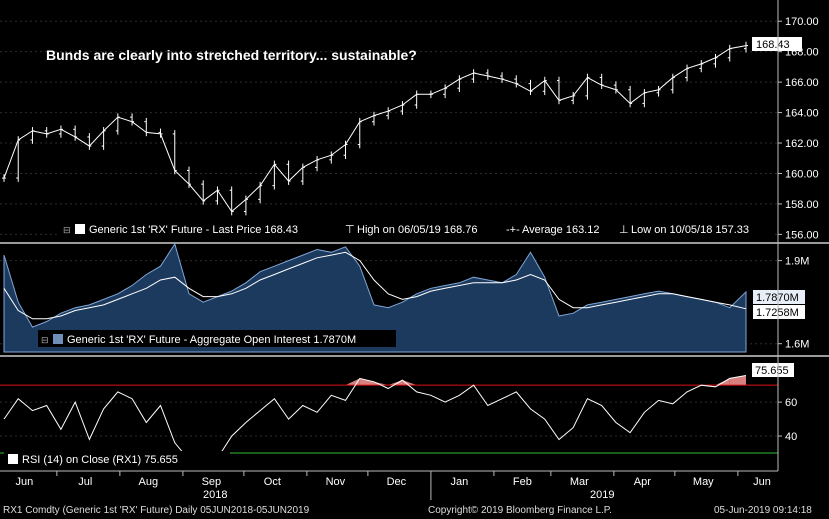 This screenshot has height=519, width=829. I want to click on x-axis-months: Jun Jul Aug Sep Oct Nov Dec Jan Feb Mar Apr May Jun, so click(393, 485).